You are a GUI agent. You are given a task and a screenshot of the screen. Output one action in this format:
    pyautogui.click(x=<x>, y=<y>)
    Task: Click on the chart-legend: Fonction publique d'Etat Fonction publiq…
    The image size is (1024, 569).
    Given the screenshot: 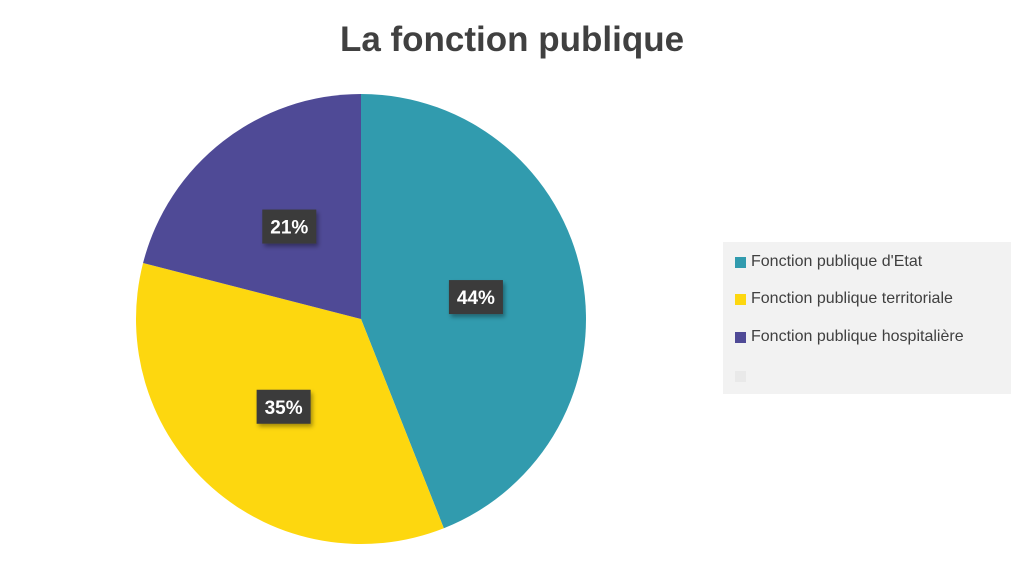 What is the action you would take?
    pyautogui.click(x=867, y=318)
    